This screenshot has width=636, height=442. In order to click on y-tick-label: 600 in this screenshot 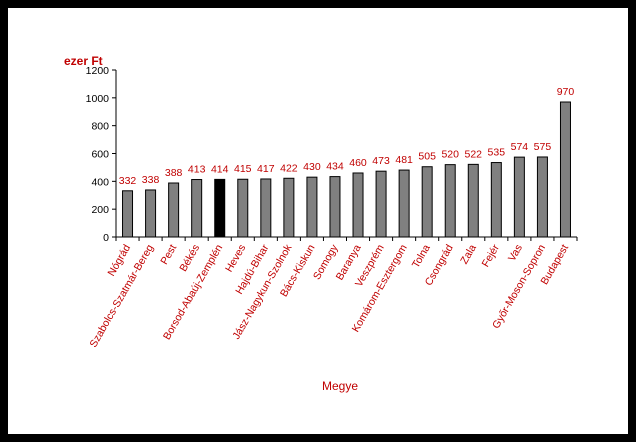, I will do `click(100, 155)`.